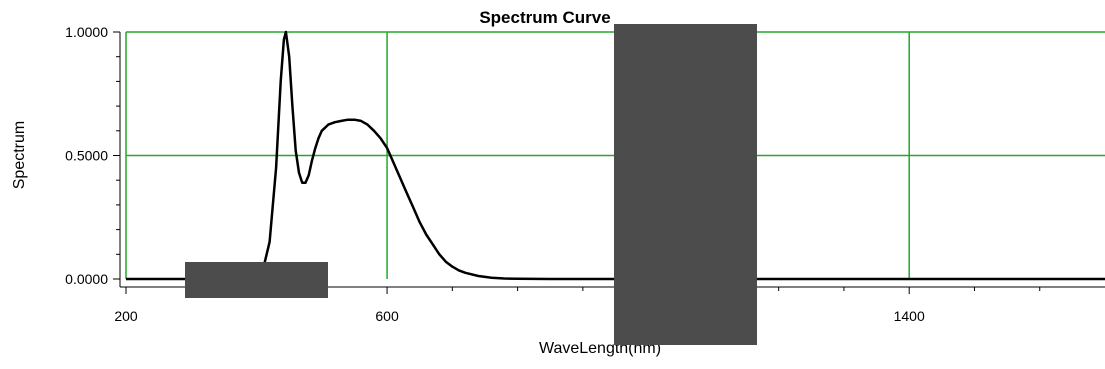  Describe the element at coordinates (685, 184) in the screenshot. I see `occlusion-block-large` at that location.